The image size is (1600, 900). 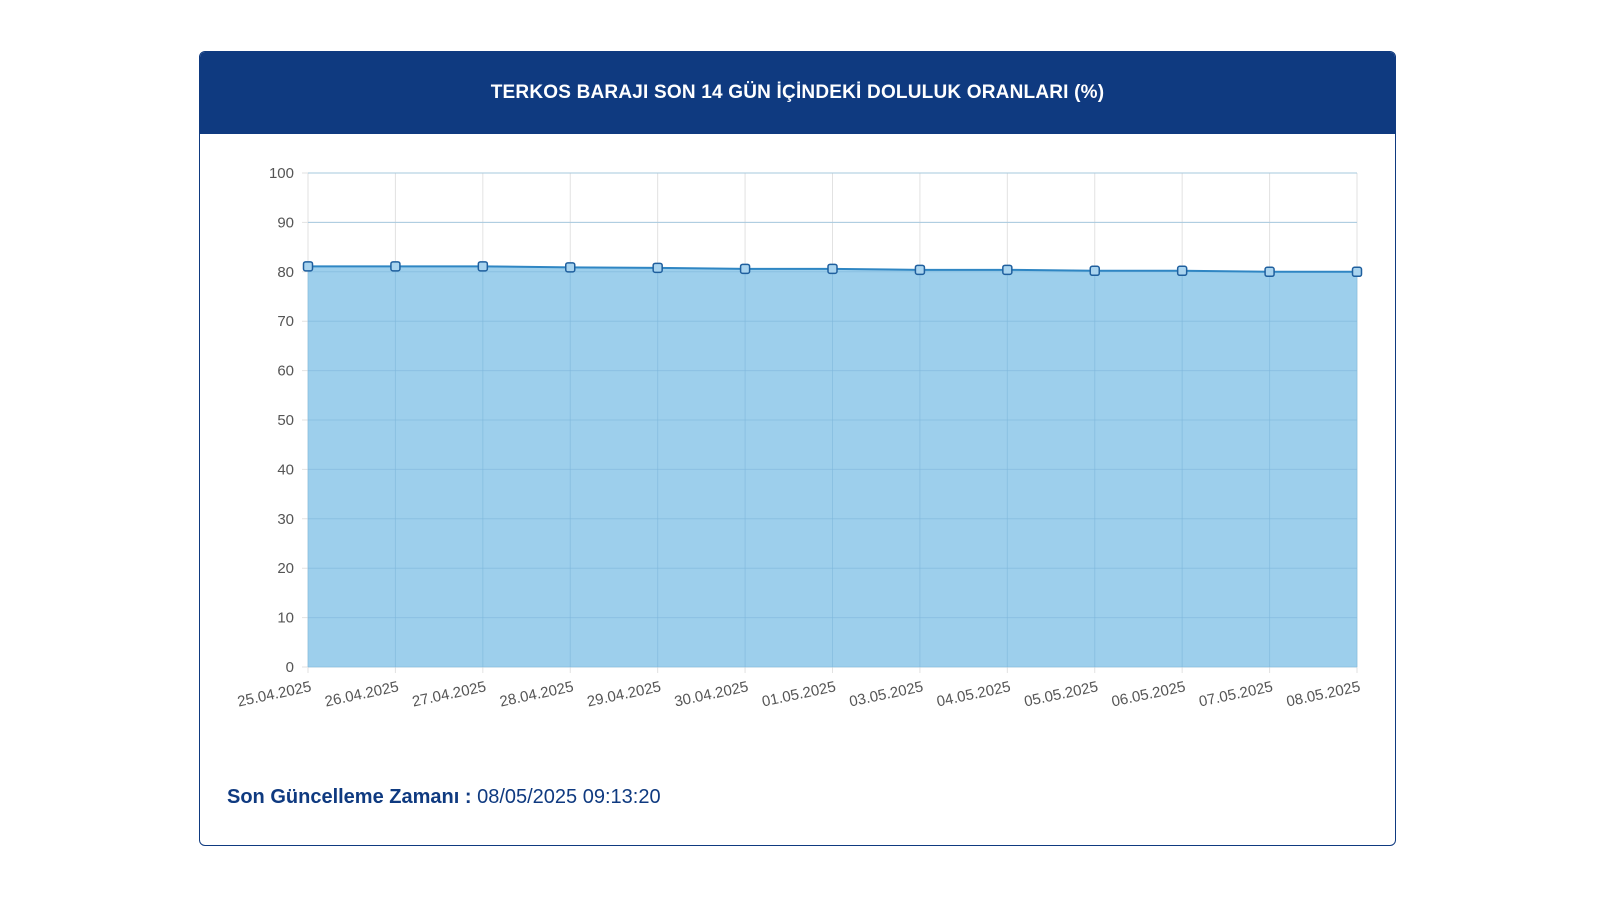 I want to click on y-tick-label: 10, so click(x=285, y=618).